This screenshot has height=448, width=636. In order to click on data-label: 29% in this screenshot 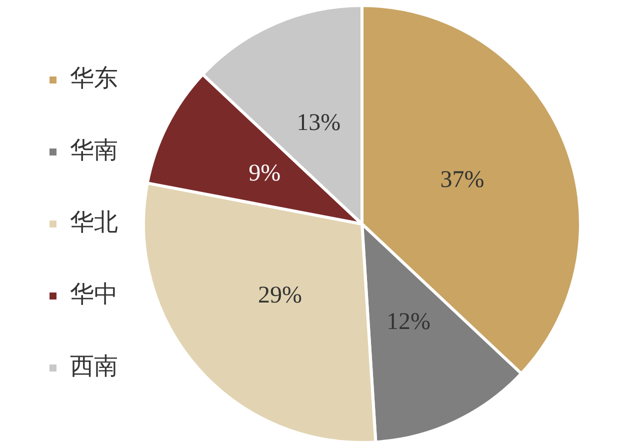, I will do `click(280, 295)`.